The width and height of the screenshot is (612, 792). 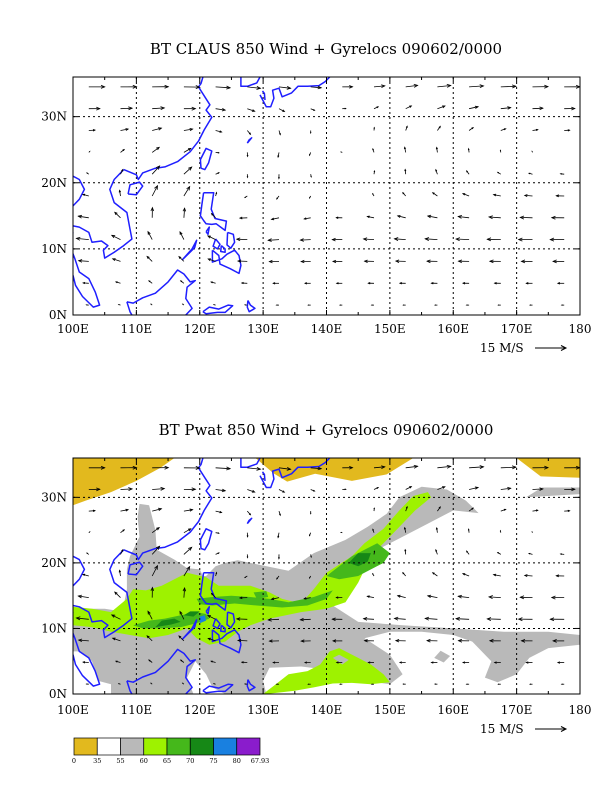 What do you see at coordinates (191, 614) in the screenshot?
I see `pwat-darkgreen-region` at bounding box center [191, 614].